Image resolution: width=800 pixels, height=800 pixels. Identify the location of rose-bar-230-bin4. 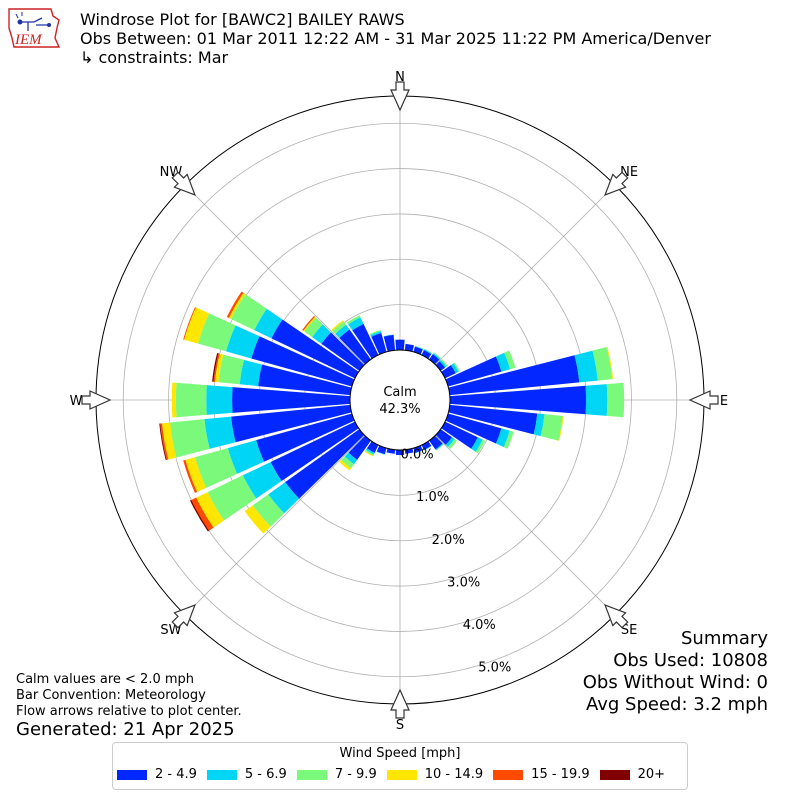
(257, 519).